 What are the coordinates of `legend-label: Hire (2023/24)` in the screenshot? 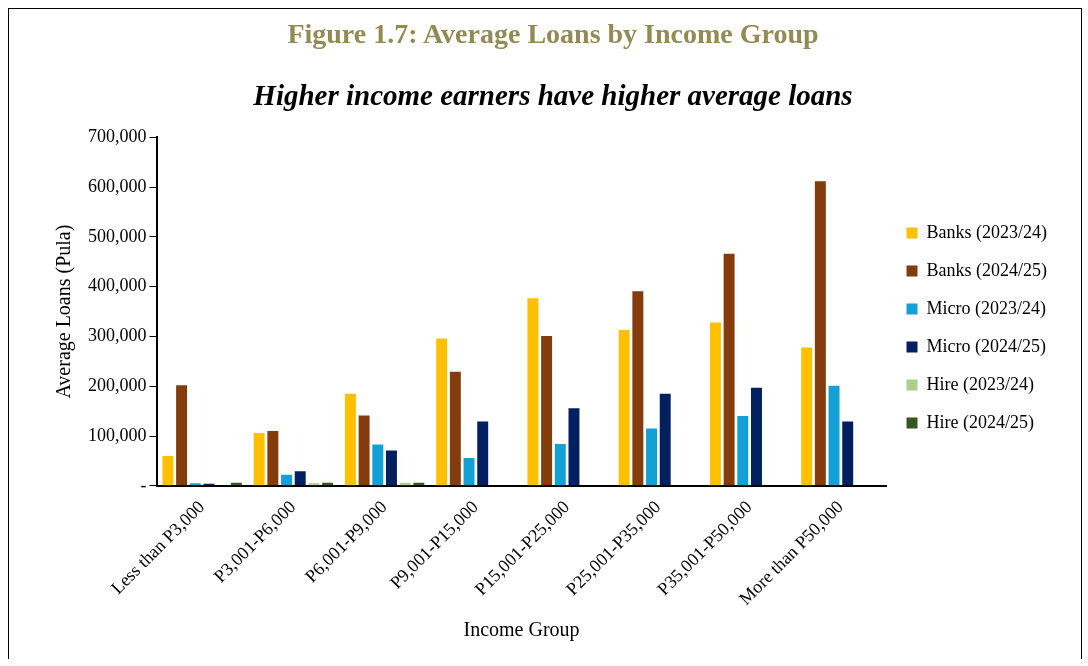 It's located at (980, 384).